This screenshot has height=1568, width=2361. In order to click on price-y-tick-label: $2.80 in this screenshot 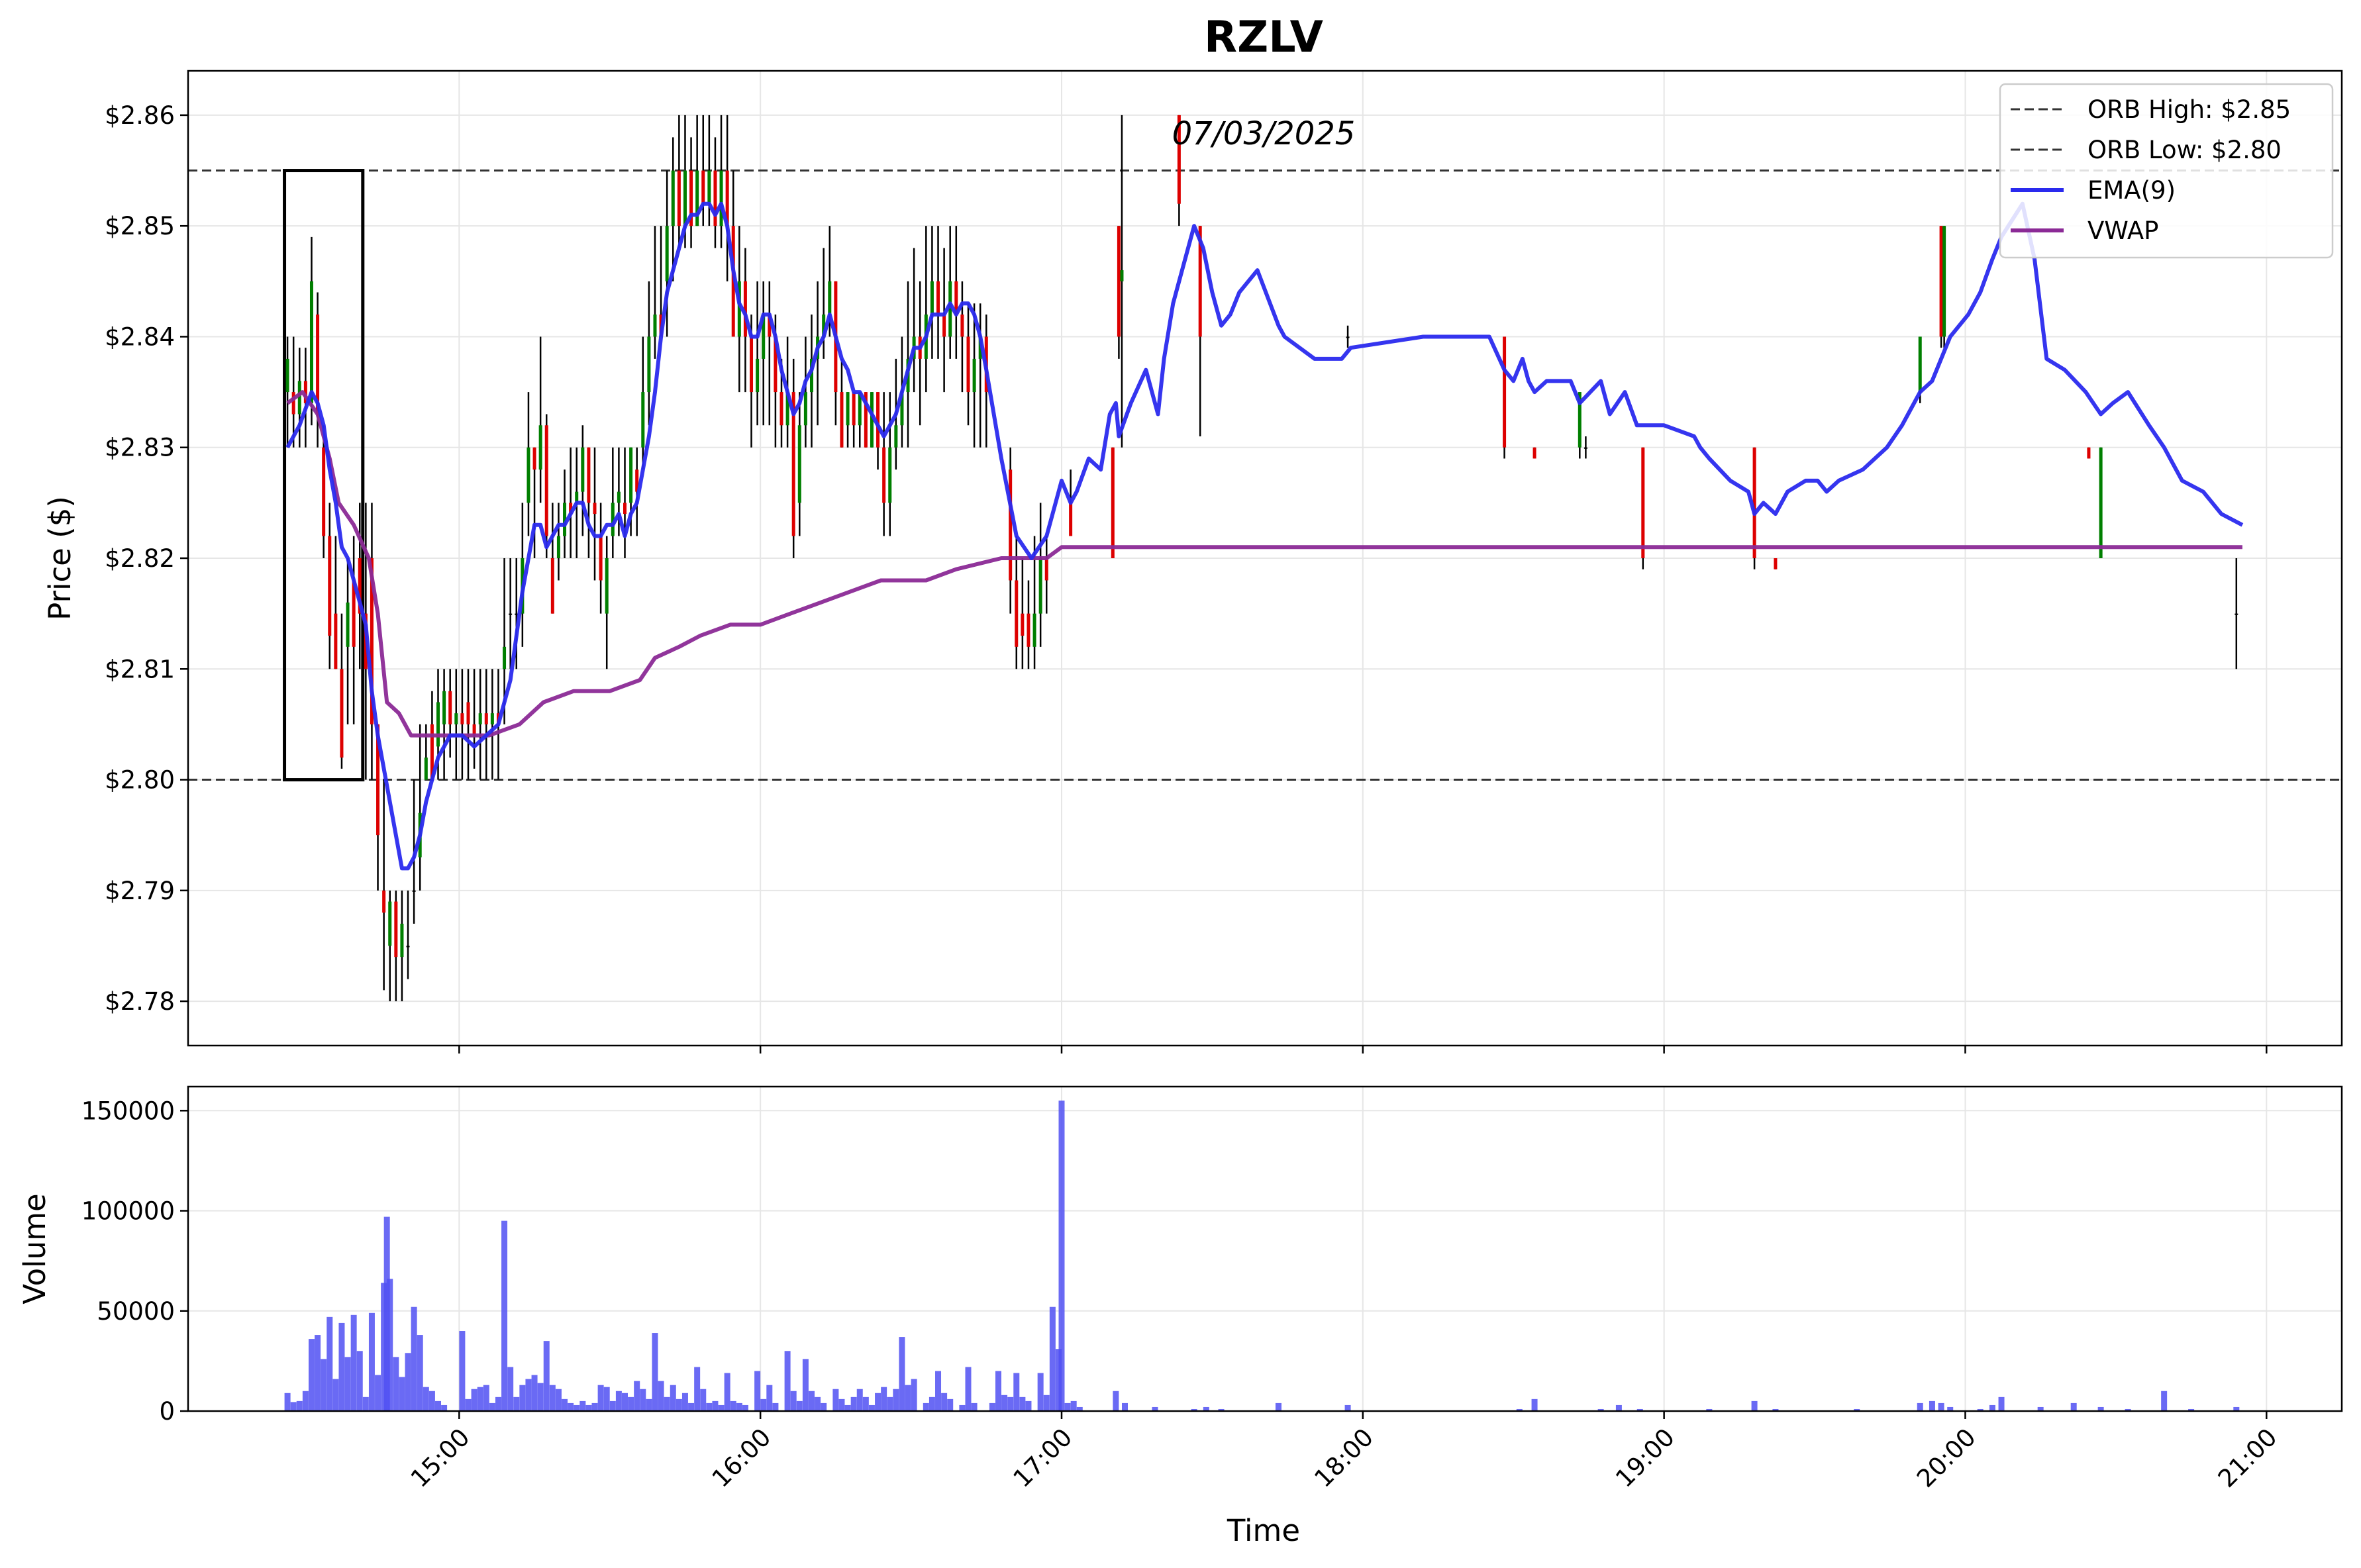, I will do `click(140, 780)`.